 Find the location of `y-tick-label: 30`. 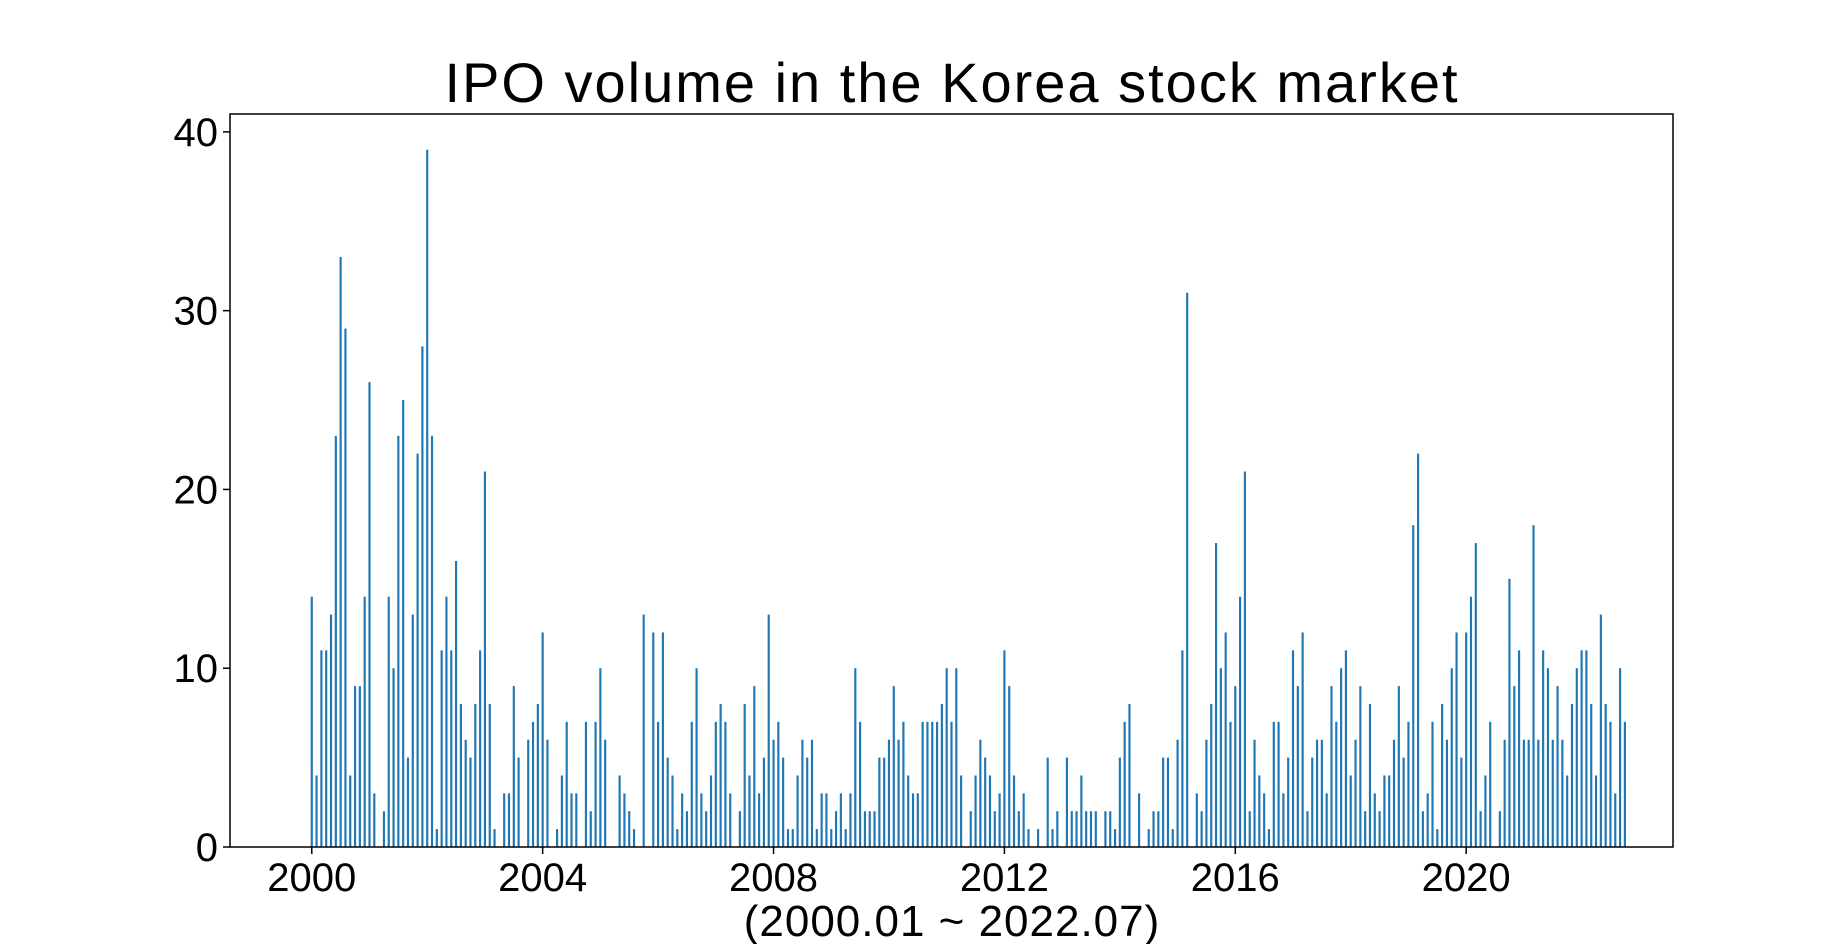

y-tick-label: 30 is located at coordinates (196, 312).